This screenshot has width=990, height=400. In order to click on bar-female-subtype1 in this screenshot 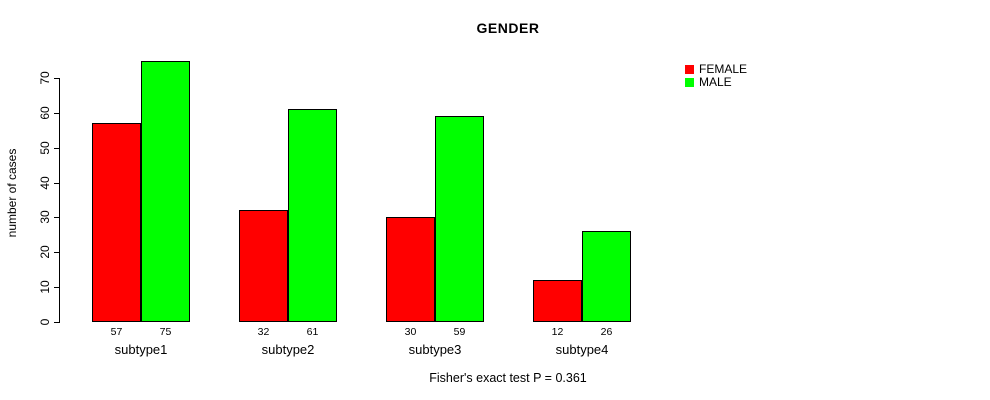, I will do `click(116, 222)`.